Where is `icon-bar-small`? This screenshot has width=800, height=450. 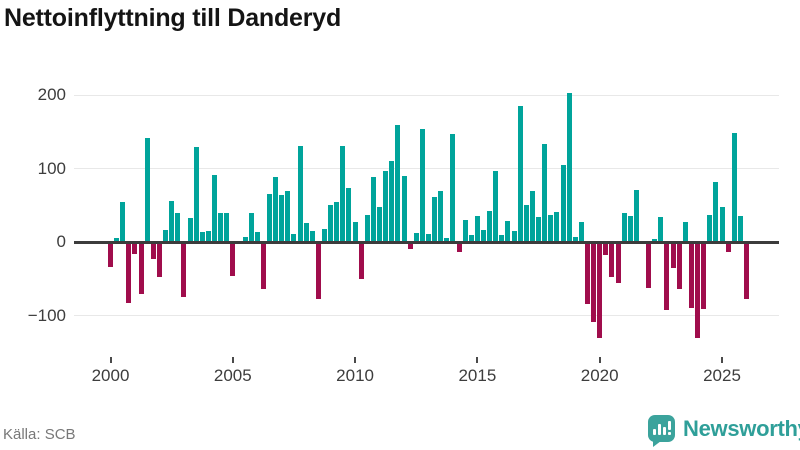
icon-bar-small is located at coordinates (654, 432).